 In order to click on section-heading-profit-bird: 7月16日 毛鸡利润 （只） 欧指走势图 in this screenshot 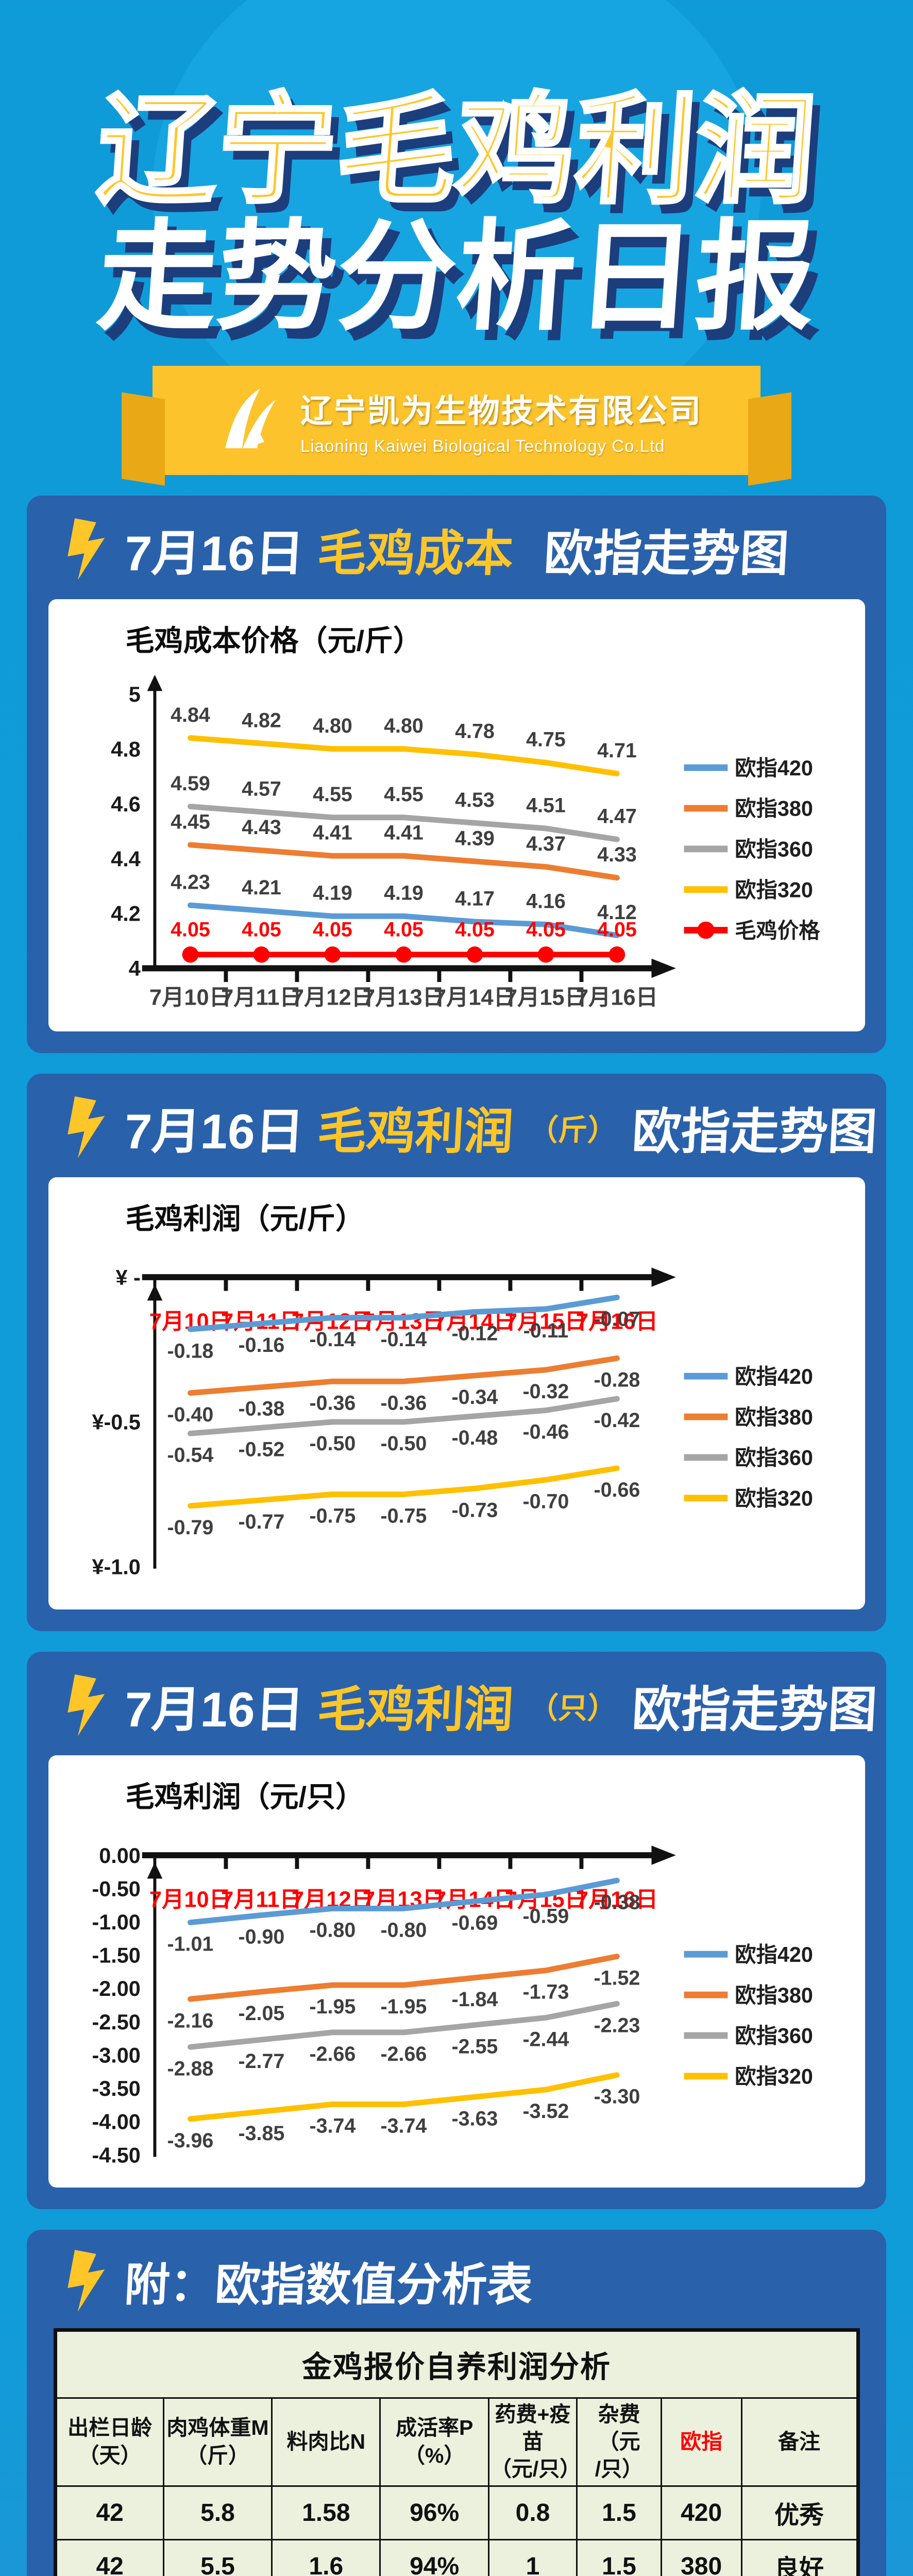, I will do `click(475, 1705)`.